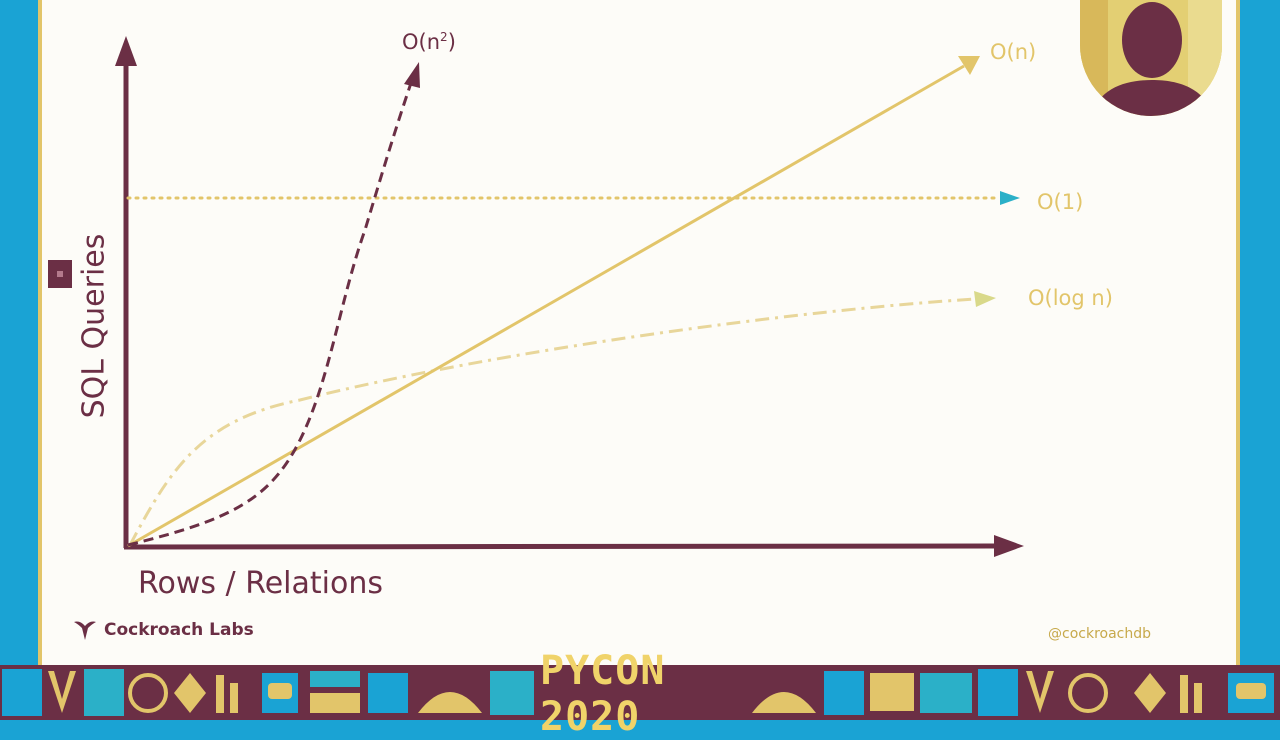 Image resolution: width=1280 pixels, height=740 pixels. I want to click on curve-o-n-squared, so click(270, 313).